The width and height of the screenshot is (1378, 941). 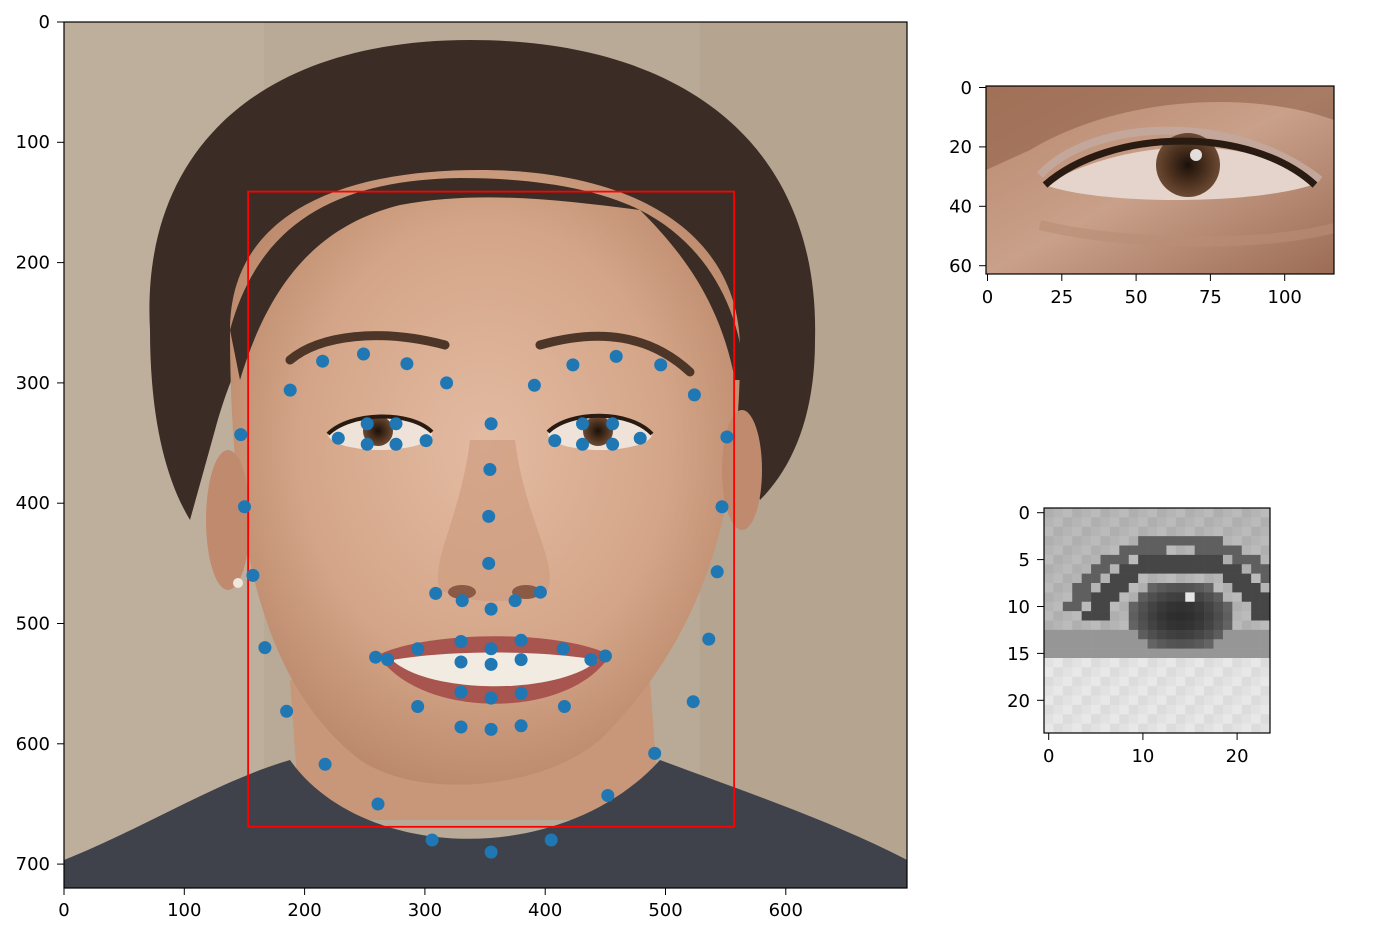 What do you see at coordinates (63, 910) in the screenshot?
I see `main-x-tick-label: 0` at bounding box center [63, 910].